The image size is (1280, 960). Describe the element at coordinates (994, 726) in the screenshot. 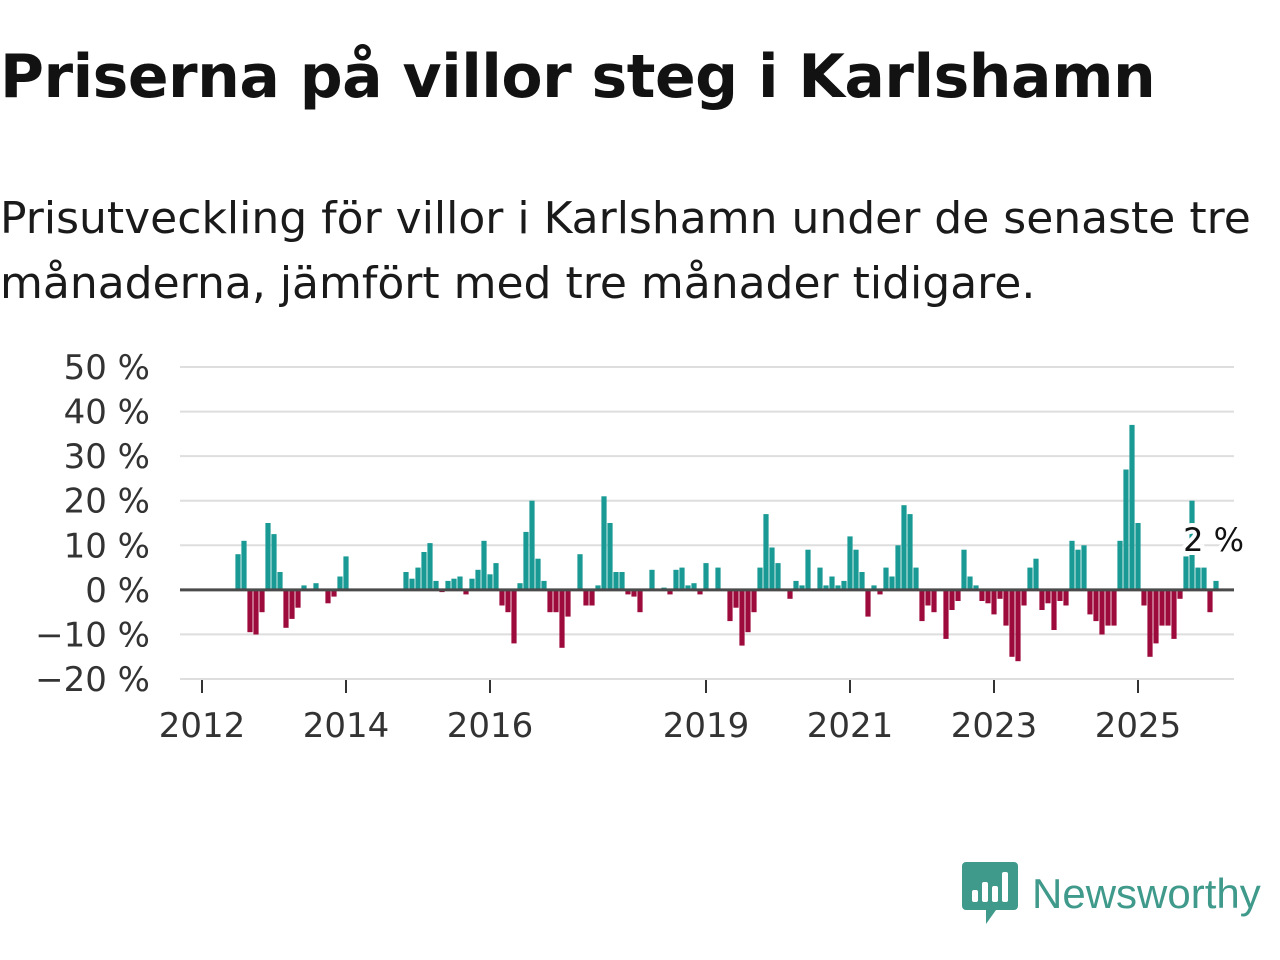

I see `x-tick-label: 2023` at that location.